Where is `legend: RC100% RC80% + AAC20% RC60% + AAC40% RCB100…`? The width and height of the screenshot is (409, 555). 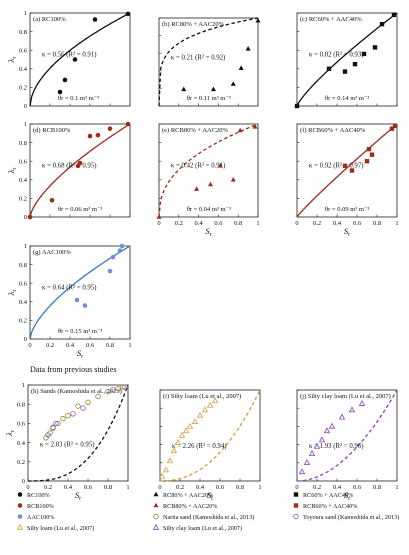
legend: RC100% RC80% + AAC20% RC60% + AAC40% RCB100… is located at coordinates (207, 511).